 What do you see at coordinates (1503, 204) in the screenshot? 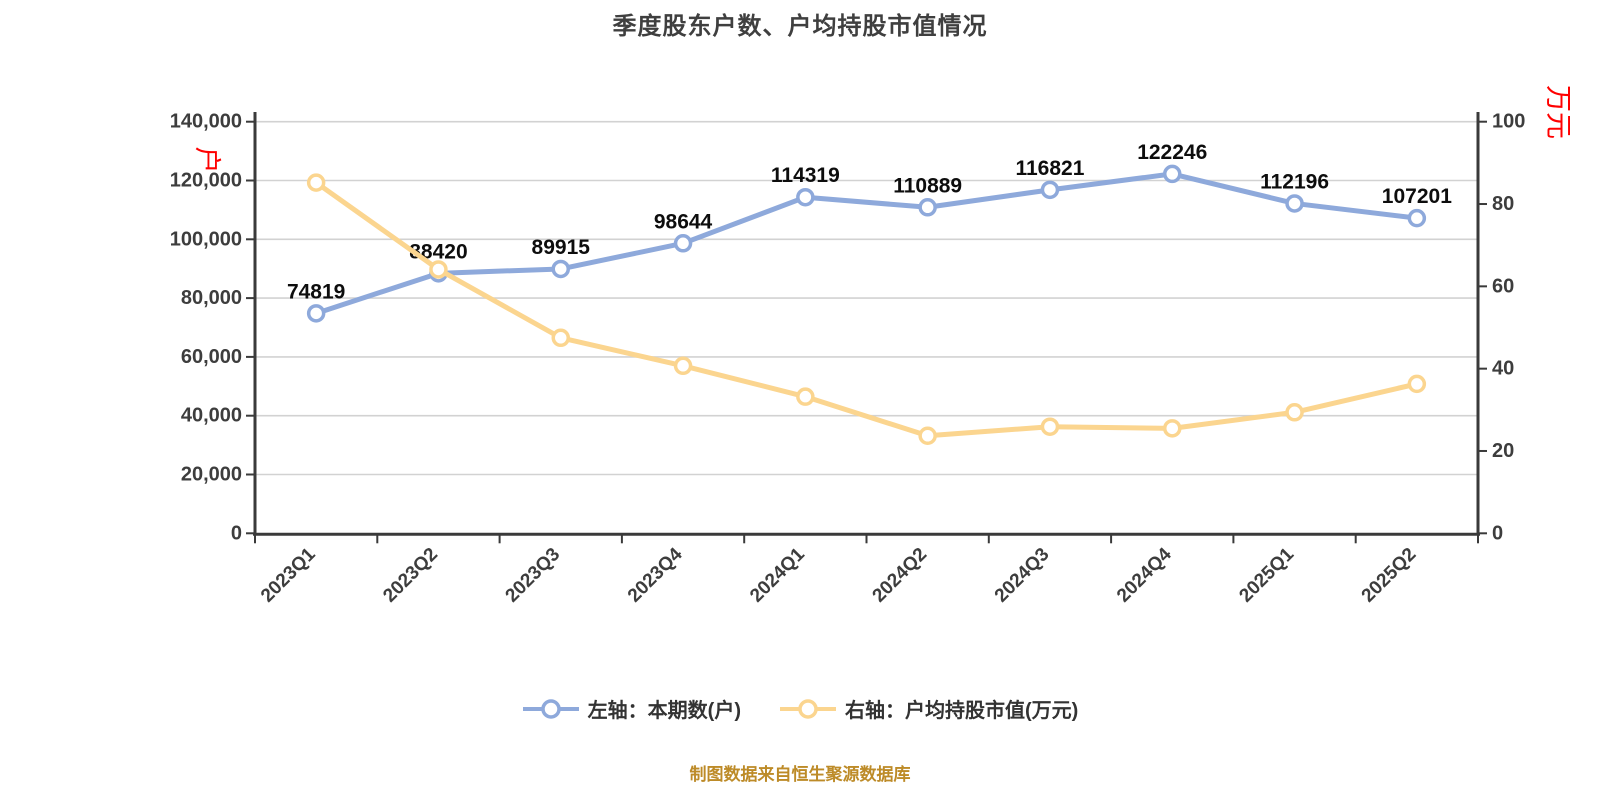
I see `right-axis-tick-label: 80` at bounding box center [1503, 204].